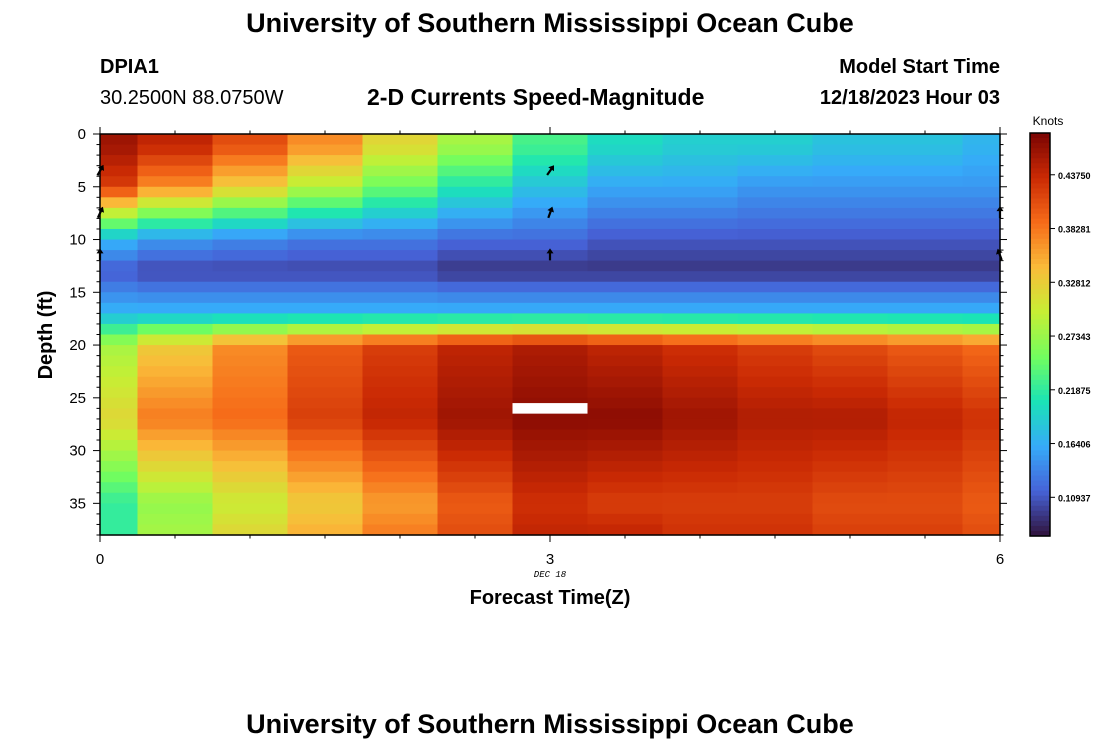  Describe the element at coordinates (550, 170) in the screenshot. I see `current-vector-arrow` at that location.